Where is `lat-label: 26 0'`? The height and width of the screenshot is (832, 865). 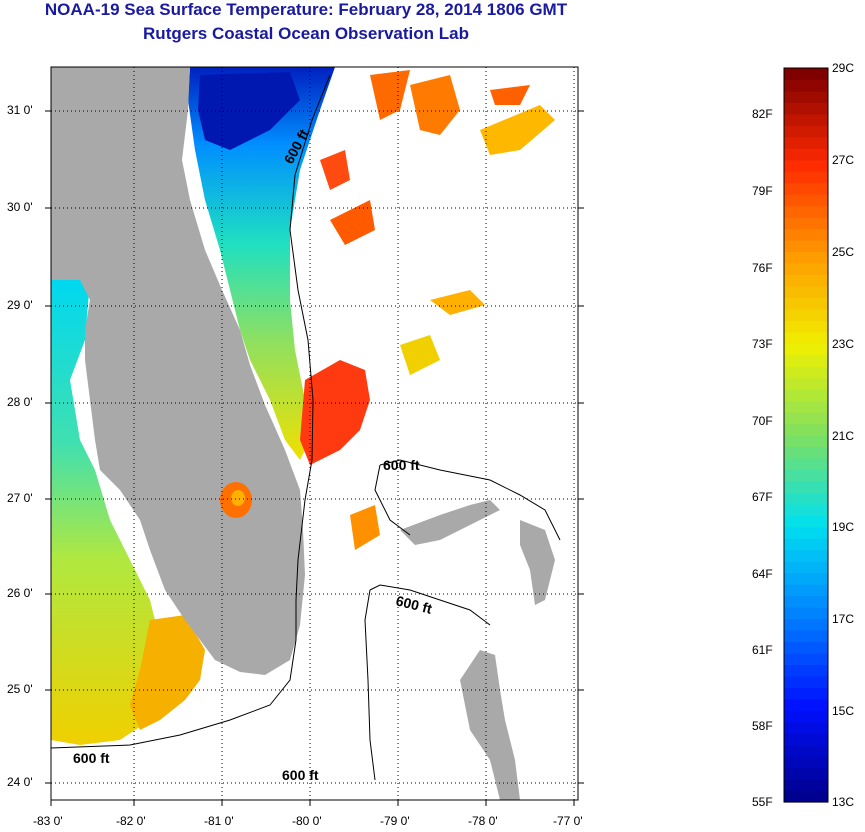 lat-label: 26 0' is located at coordinates (20, 593).